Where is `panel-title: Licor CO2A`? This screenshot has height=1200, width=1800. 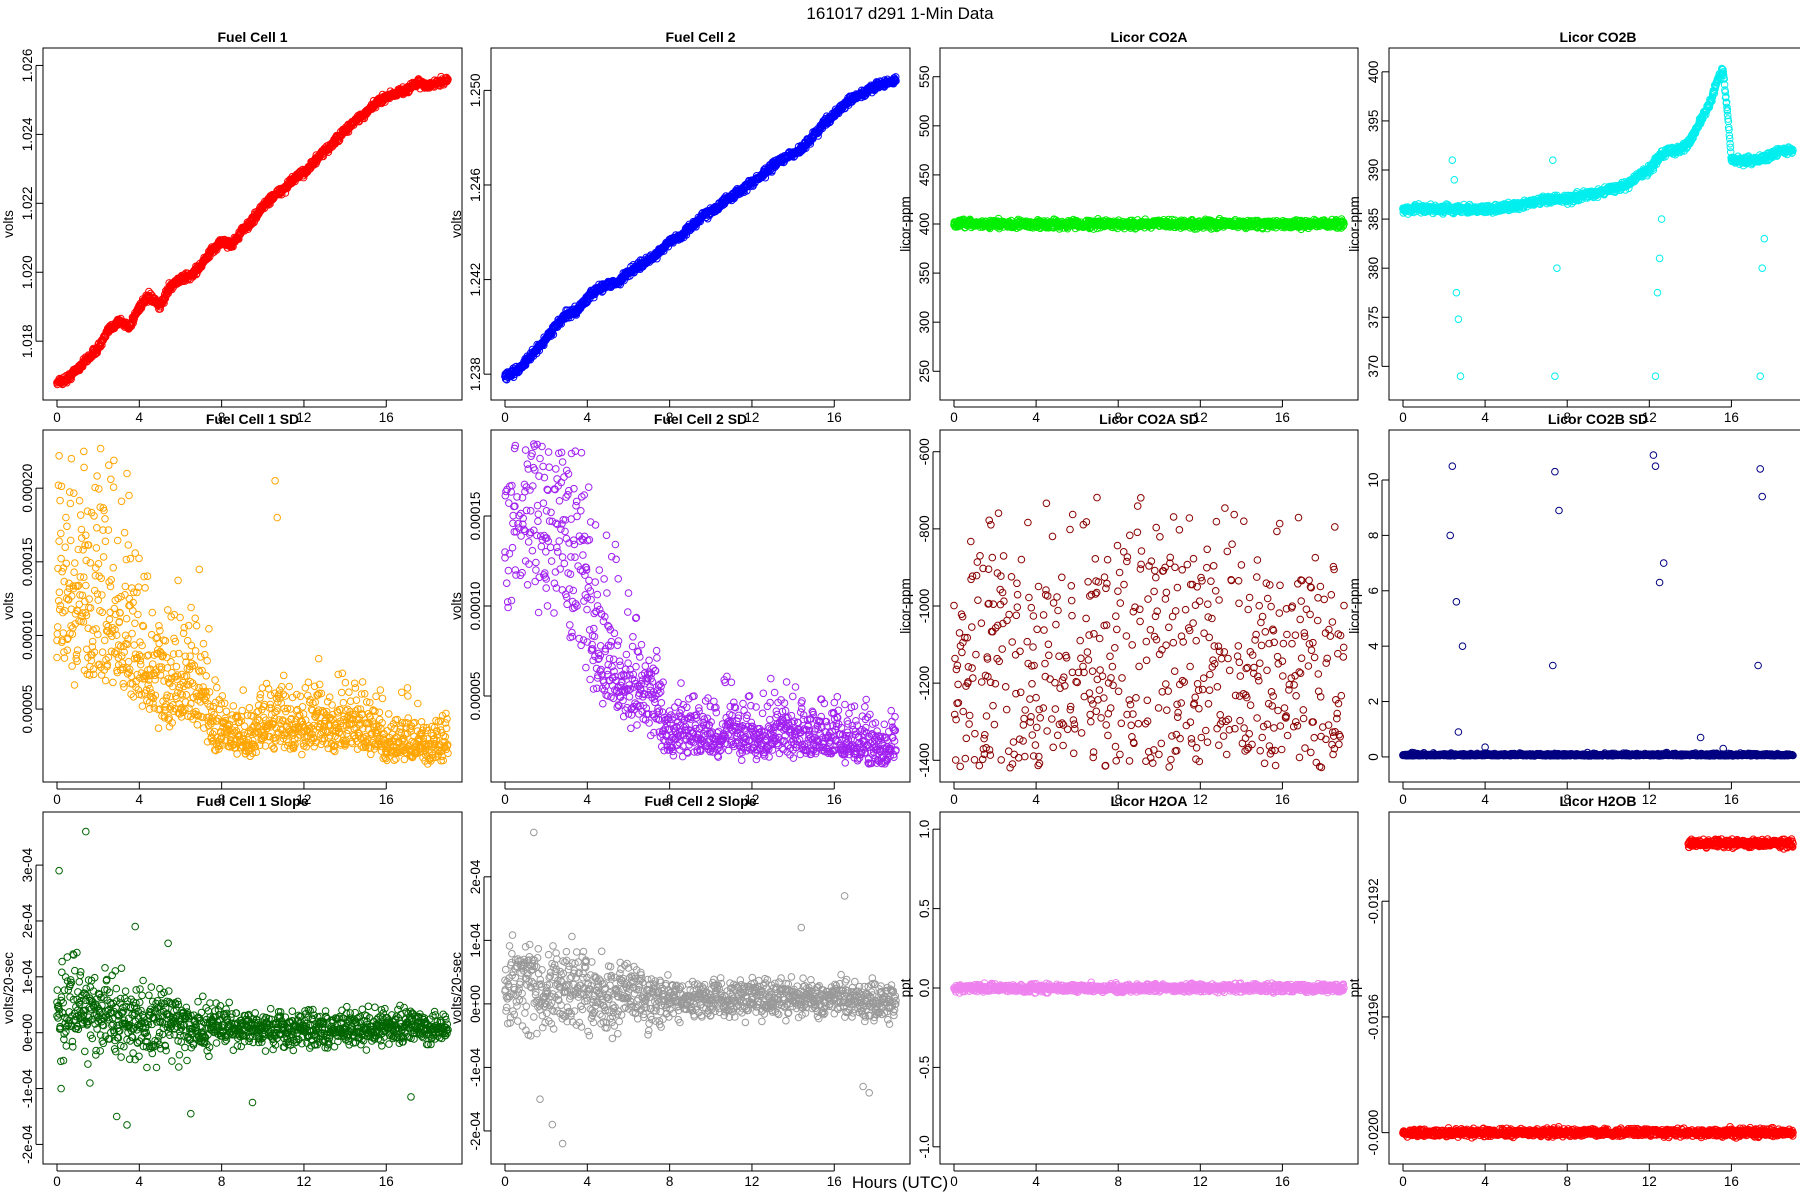
panel-title: Licor CO2A is located at coordinates (1148, 37).